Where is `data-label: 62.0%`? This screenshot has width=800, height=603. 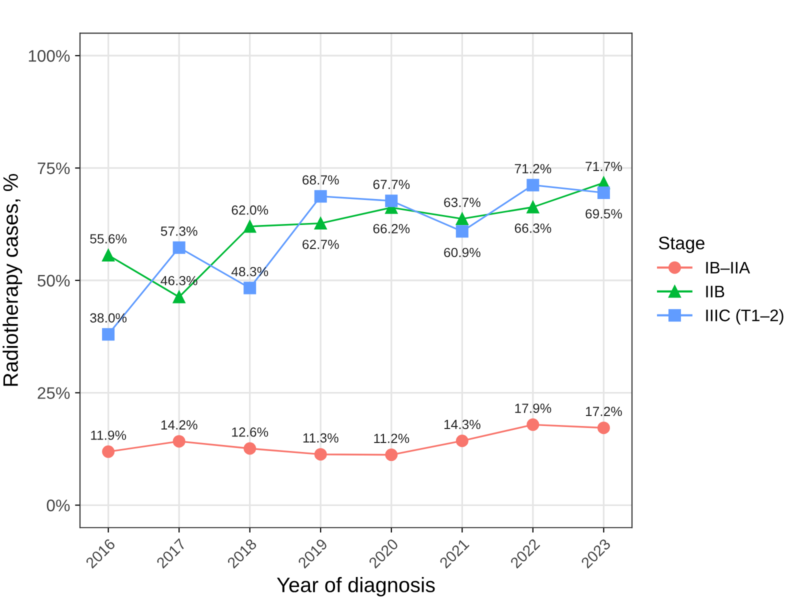 data-label: 62.0% is located at coordinates (250, 210).